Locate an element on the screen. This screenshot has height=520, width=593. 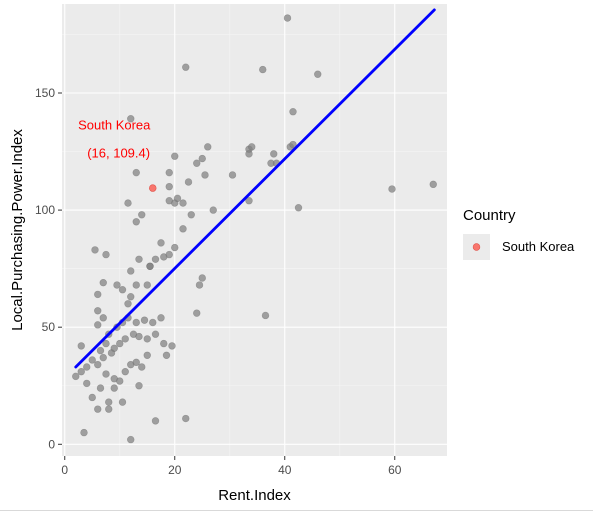
x-axis-title: Rent.Index is located at coordinates (254, 495).